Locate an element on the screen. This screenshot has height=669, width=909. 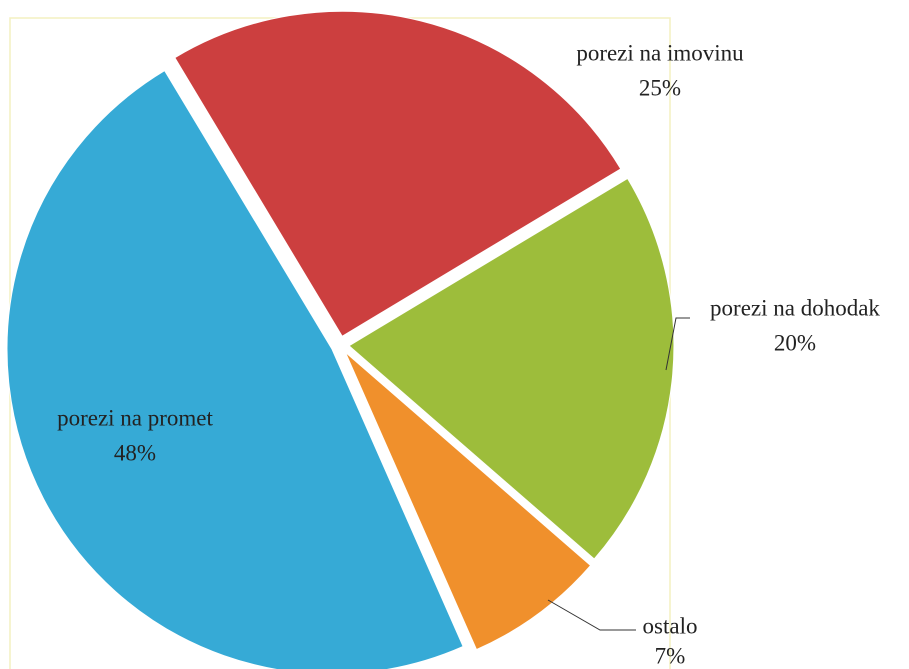
slice-label: porezi na imovinu is located at coordinates (660, 52).